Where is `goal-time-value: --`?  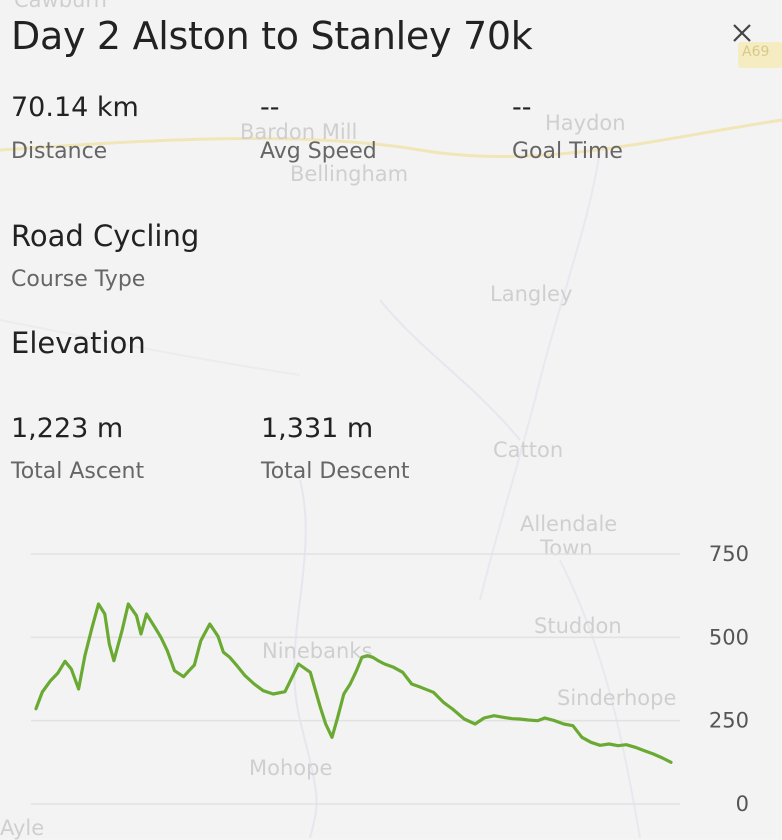 goal-time-value: -- is located at coordinates (522, 107).